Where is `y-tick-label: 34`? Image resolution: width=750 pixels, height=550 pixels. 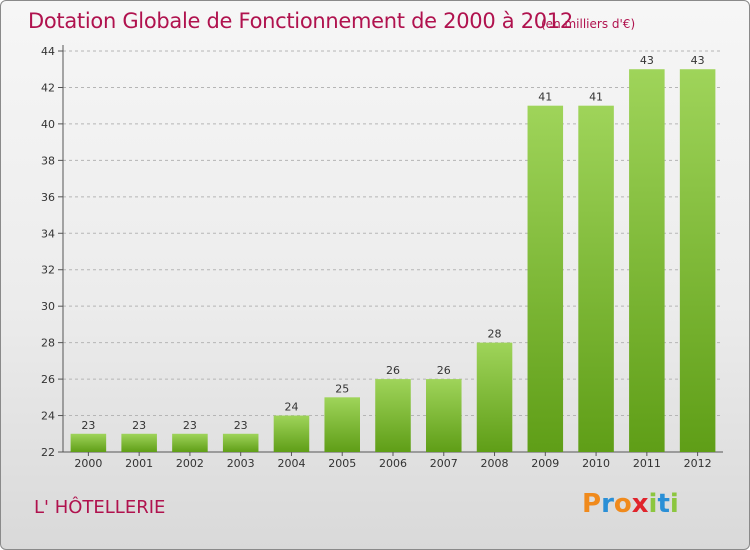
y-tick-label: 34 is located at coordinates (48, 233).